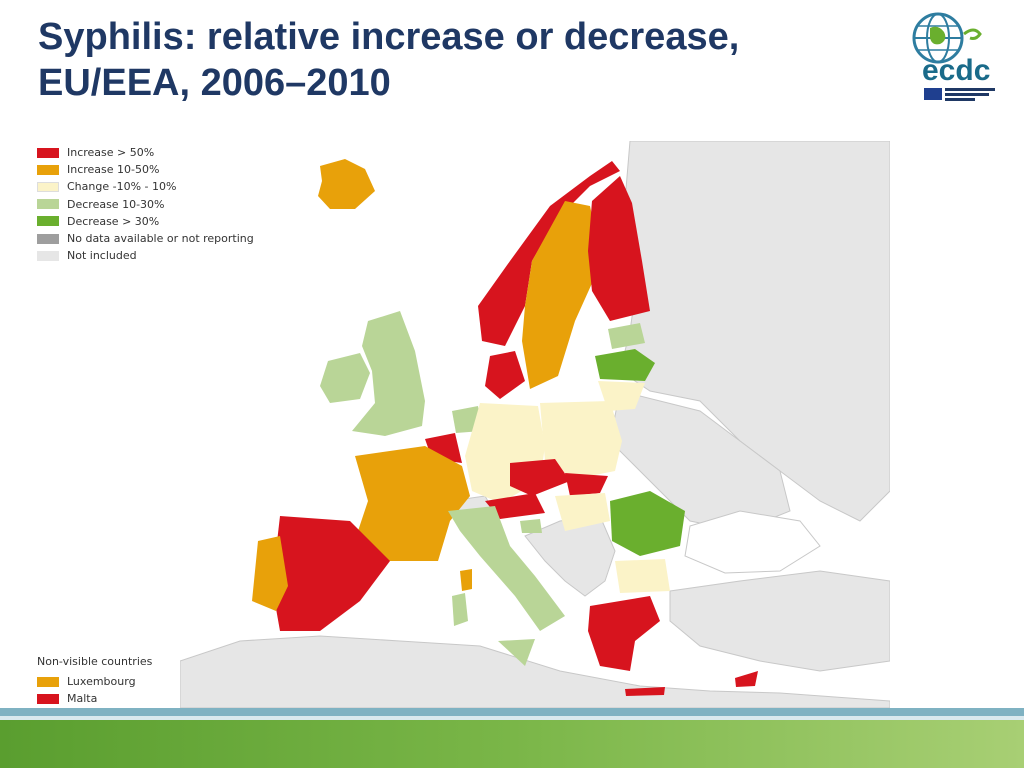 Image resolution: width=1024 pixels, height=768 pixels. I want to click on black-sea, so click(752, 542).